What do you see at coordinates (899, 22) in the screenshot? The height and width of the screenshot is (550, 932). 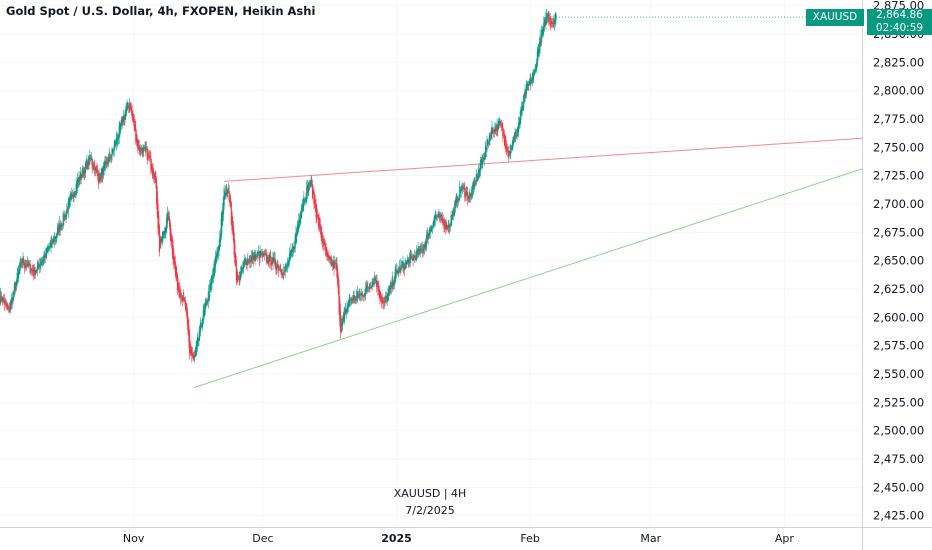 I see `last-price-tag: 2,864.86 02:40:59` at bounding box center [899, 22].